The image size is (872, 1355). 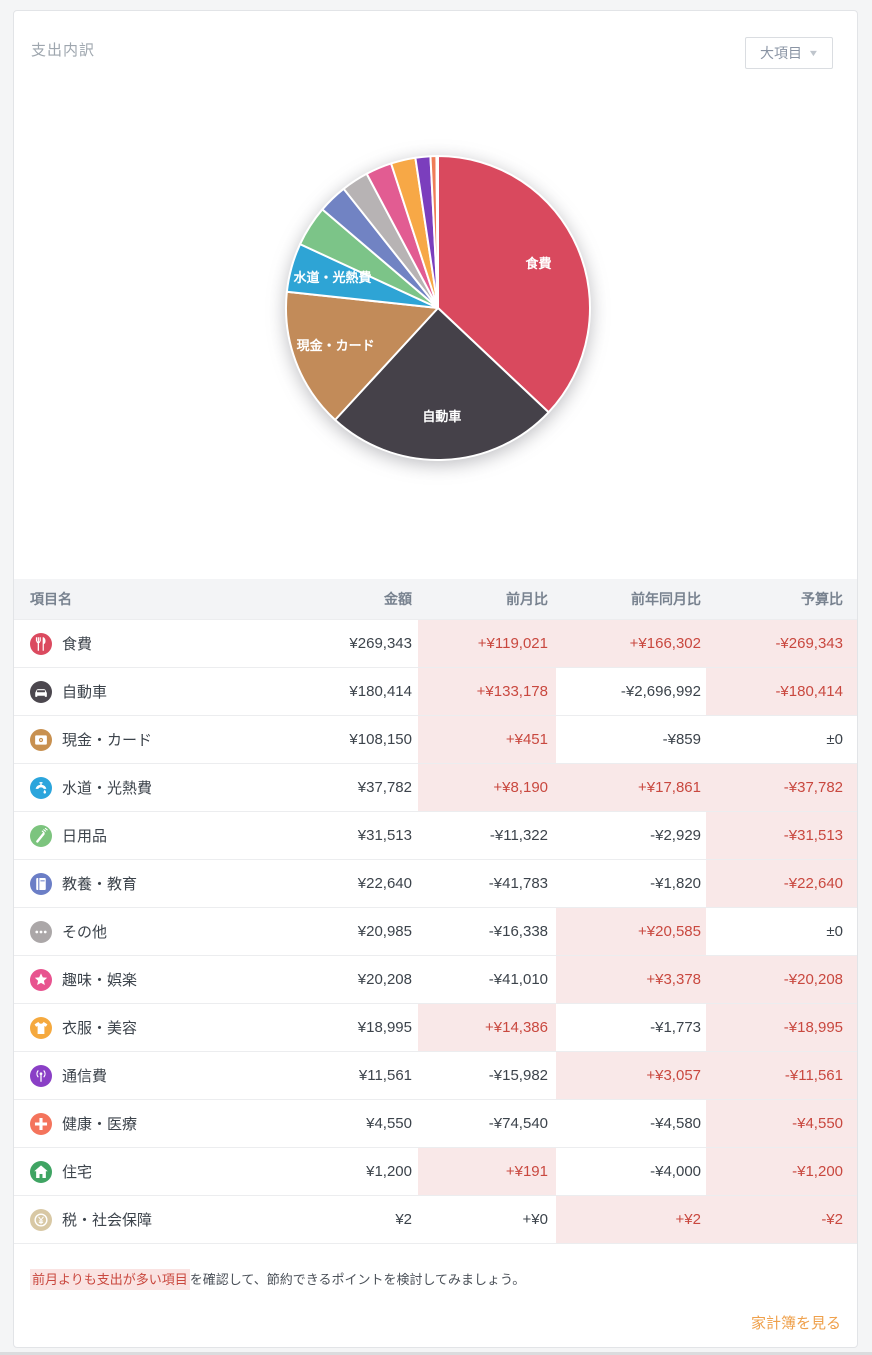 I want to click on card-header: 支出内訳 大項目 ▼, so click(x=435, y=51).